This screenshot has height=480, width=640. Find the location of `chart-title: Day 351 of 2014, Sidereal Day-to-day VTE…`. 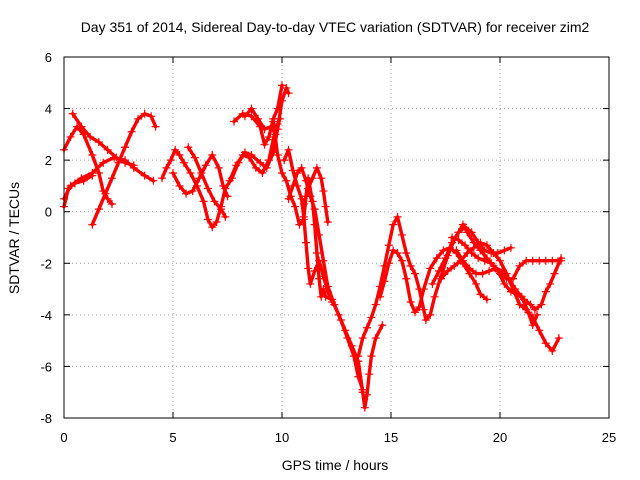

chart-title: Day 351 of 2014, Sidereal Day-to-day VTE… is located at coordinates (335, 27).